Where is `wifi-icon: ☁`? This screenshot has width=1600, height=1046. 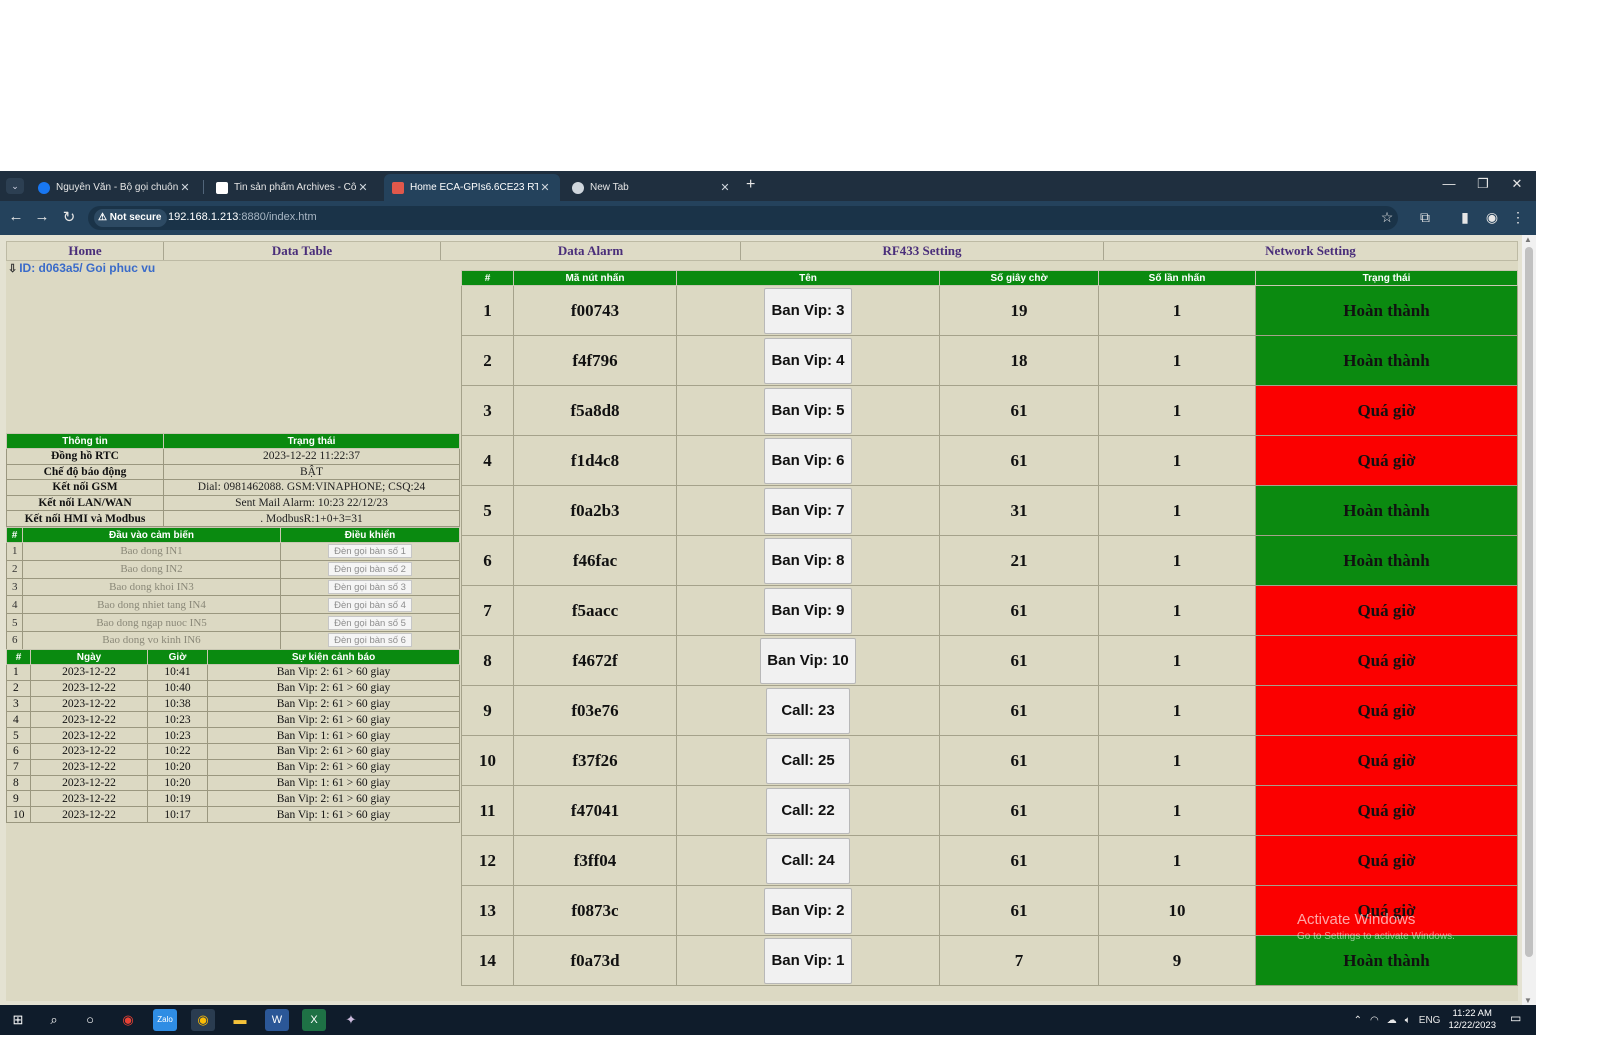 wifi-icon: ☁ is located at coordinates (1391, 1020).